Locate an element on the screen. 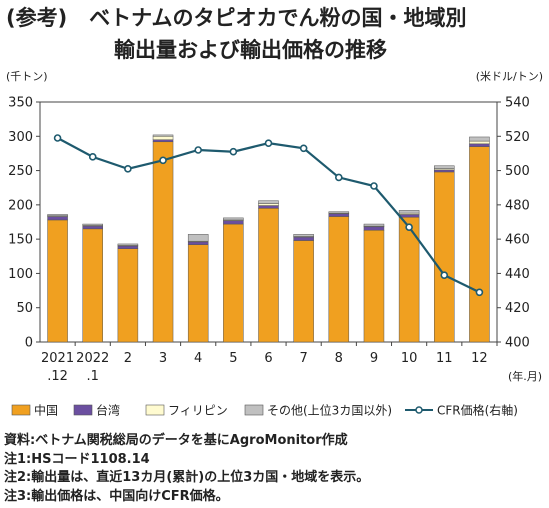  y-right-tick-label: 540 is located at coordinates (517, 103).